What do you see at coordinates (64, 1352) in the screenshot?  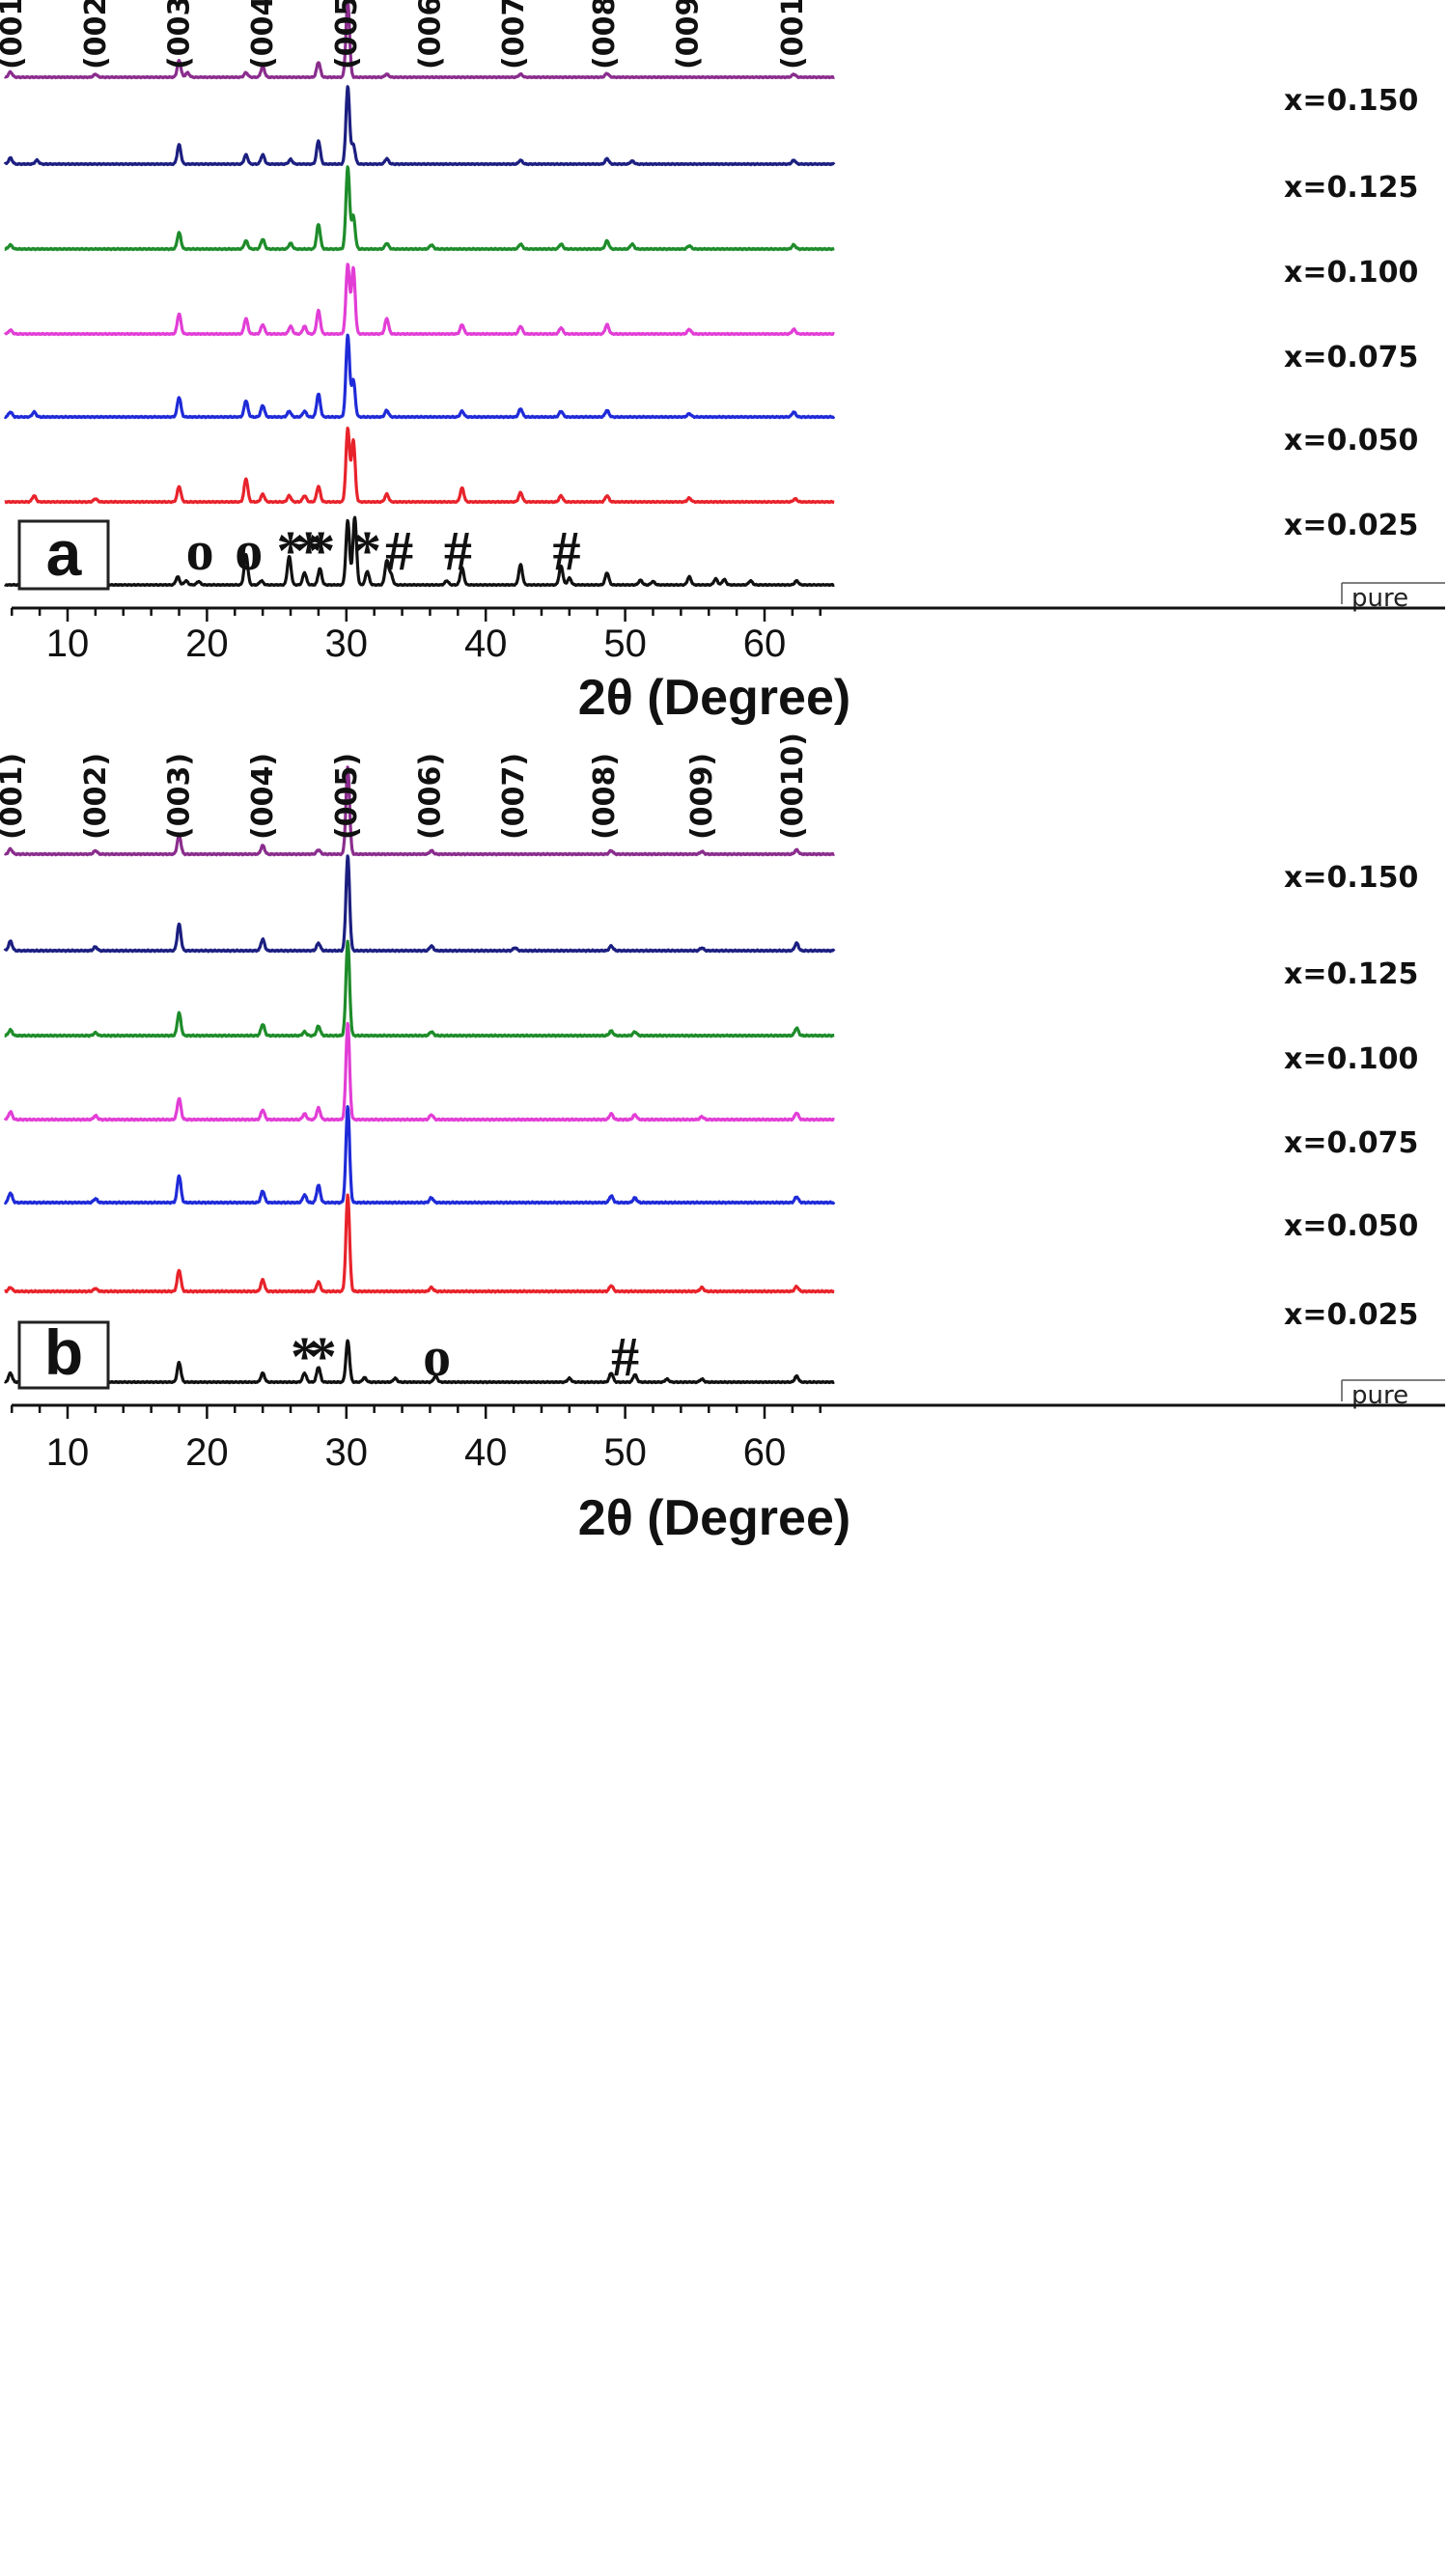 I see `panel-label: b` at bounding box center [64, 1352].